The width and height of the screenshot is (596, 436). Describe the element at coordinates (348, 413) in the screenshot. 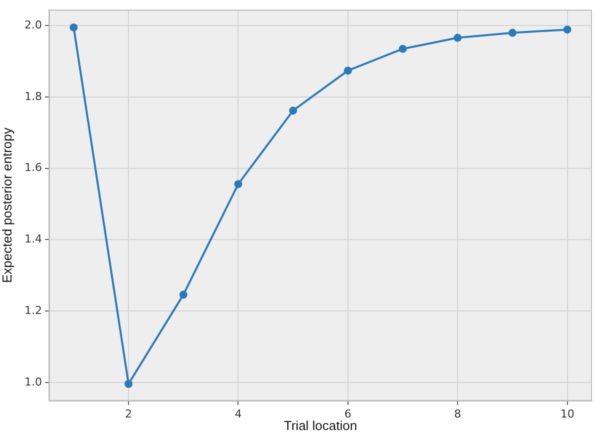

I see `x-tick-label: 6` at that location.